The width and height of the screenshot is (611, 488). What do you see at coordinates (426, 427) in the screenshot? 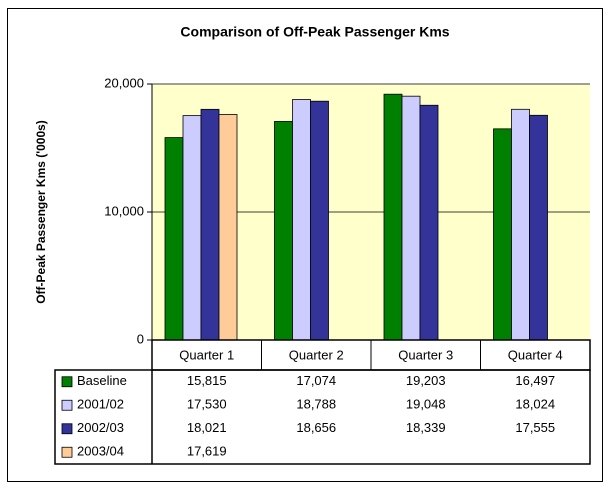
I see `data-table-value: 18,339` at bounding box center [426, 427].